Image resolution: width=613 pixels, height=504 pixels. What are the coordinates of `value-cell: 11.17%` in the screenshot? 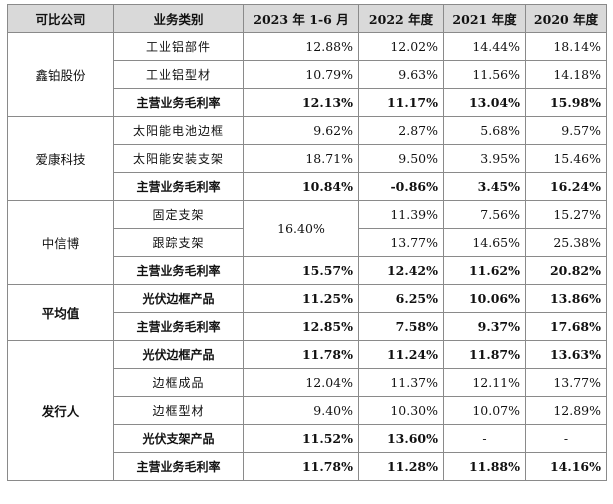 It's located at (401, 102).